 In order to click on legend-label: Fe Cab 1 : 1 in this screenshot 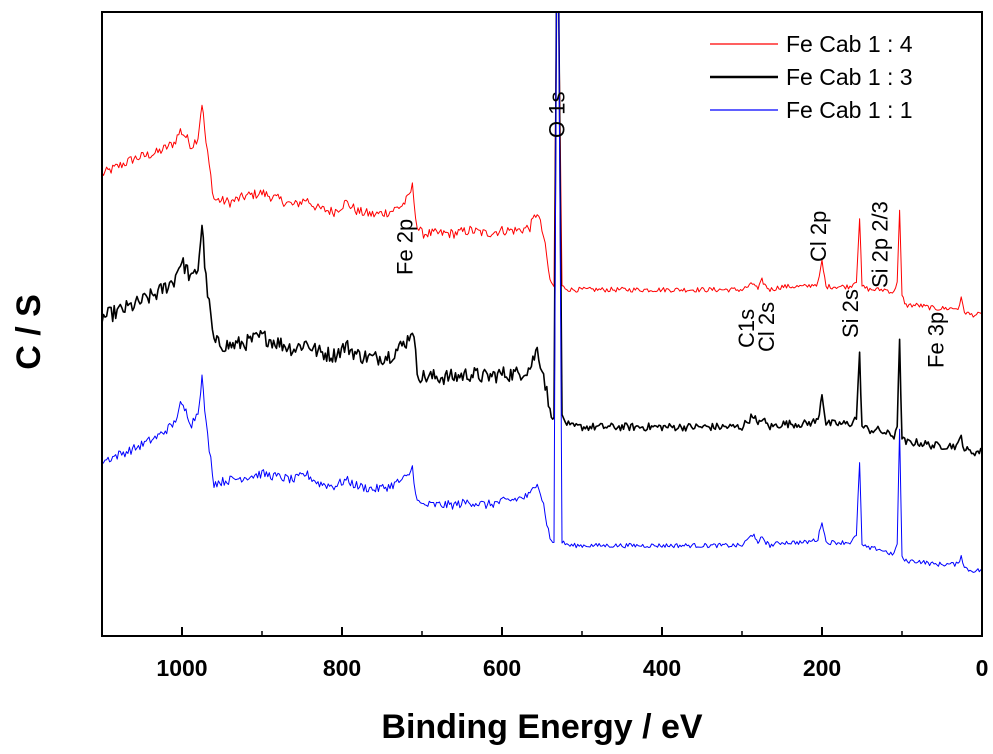, I will do `click(849, 110)`.